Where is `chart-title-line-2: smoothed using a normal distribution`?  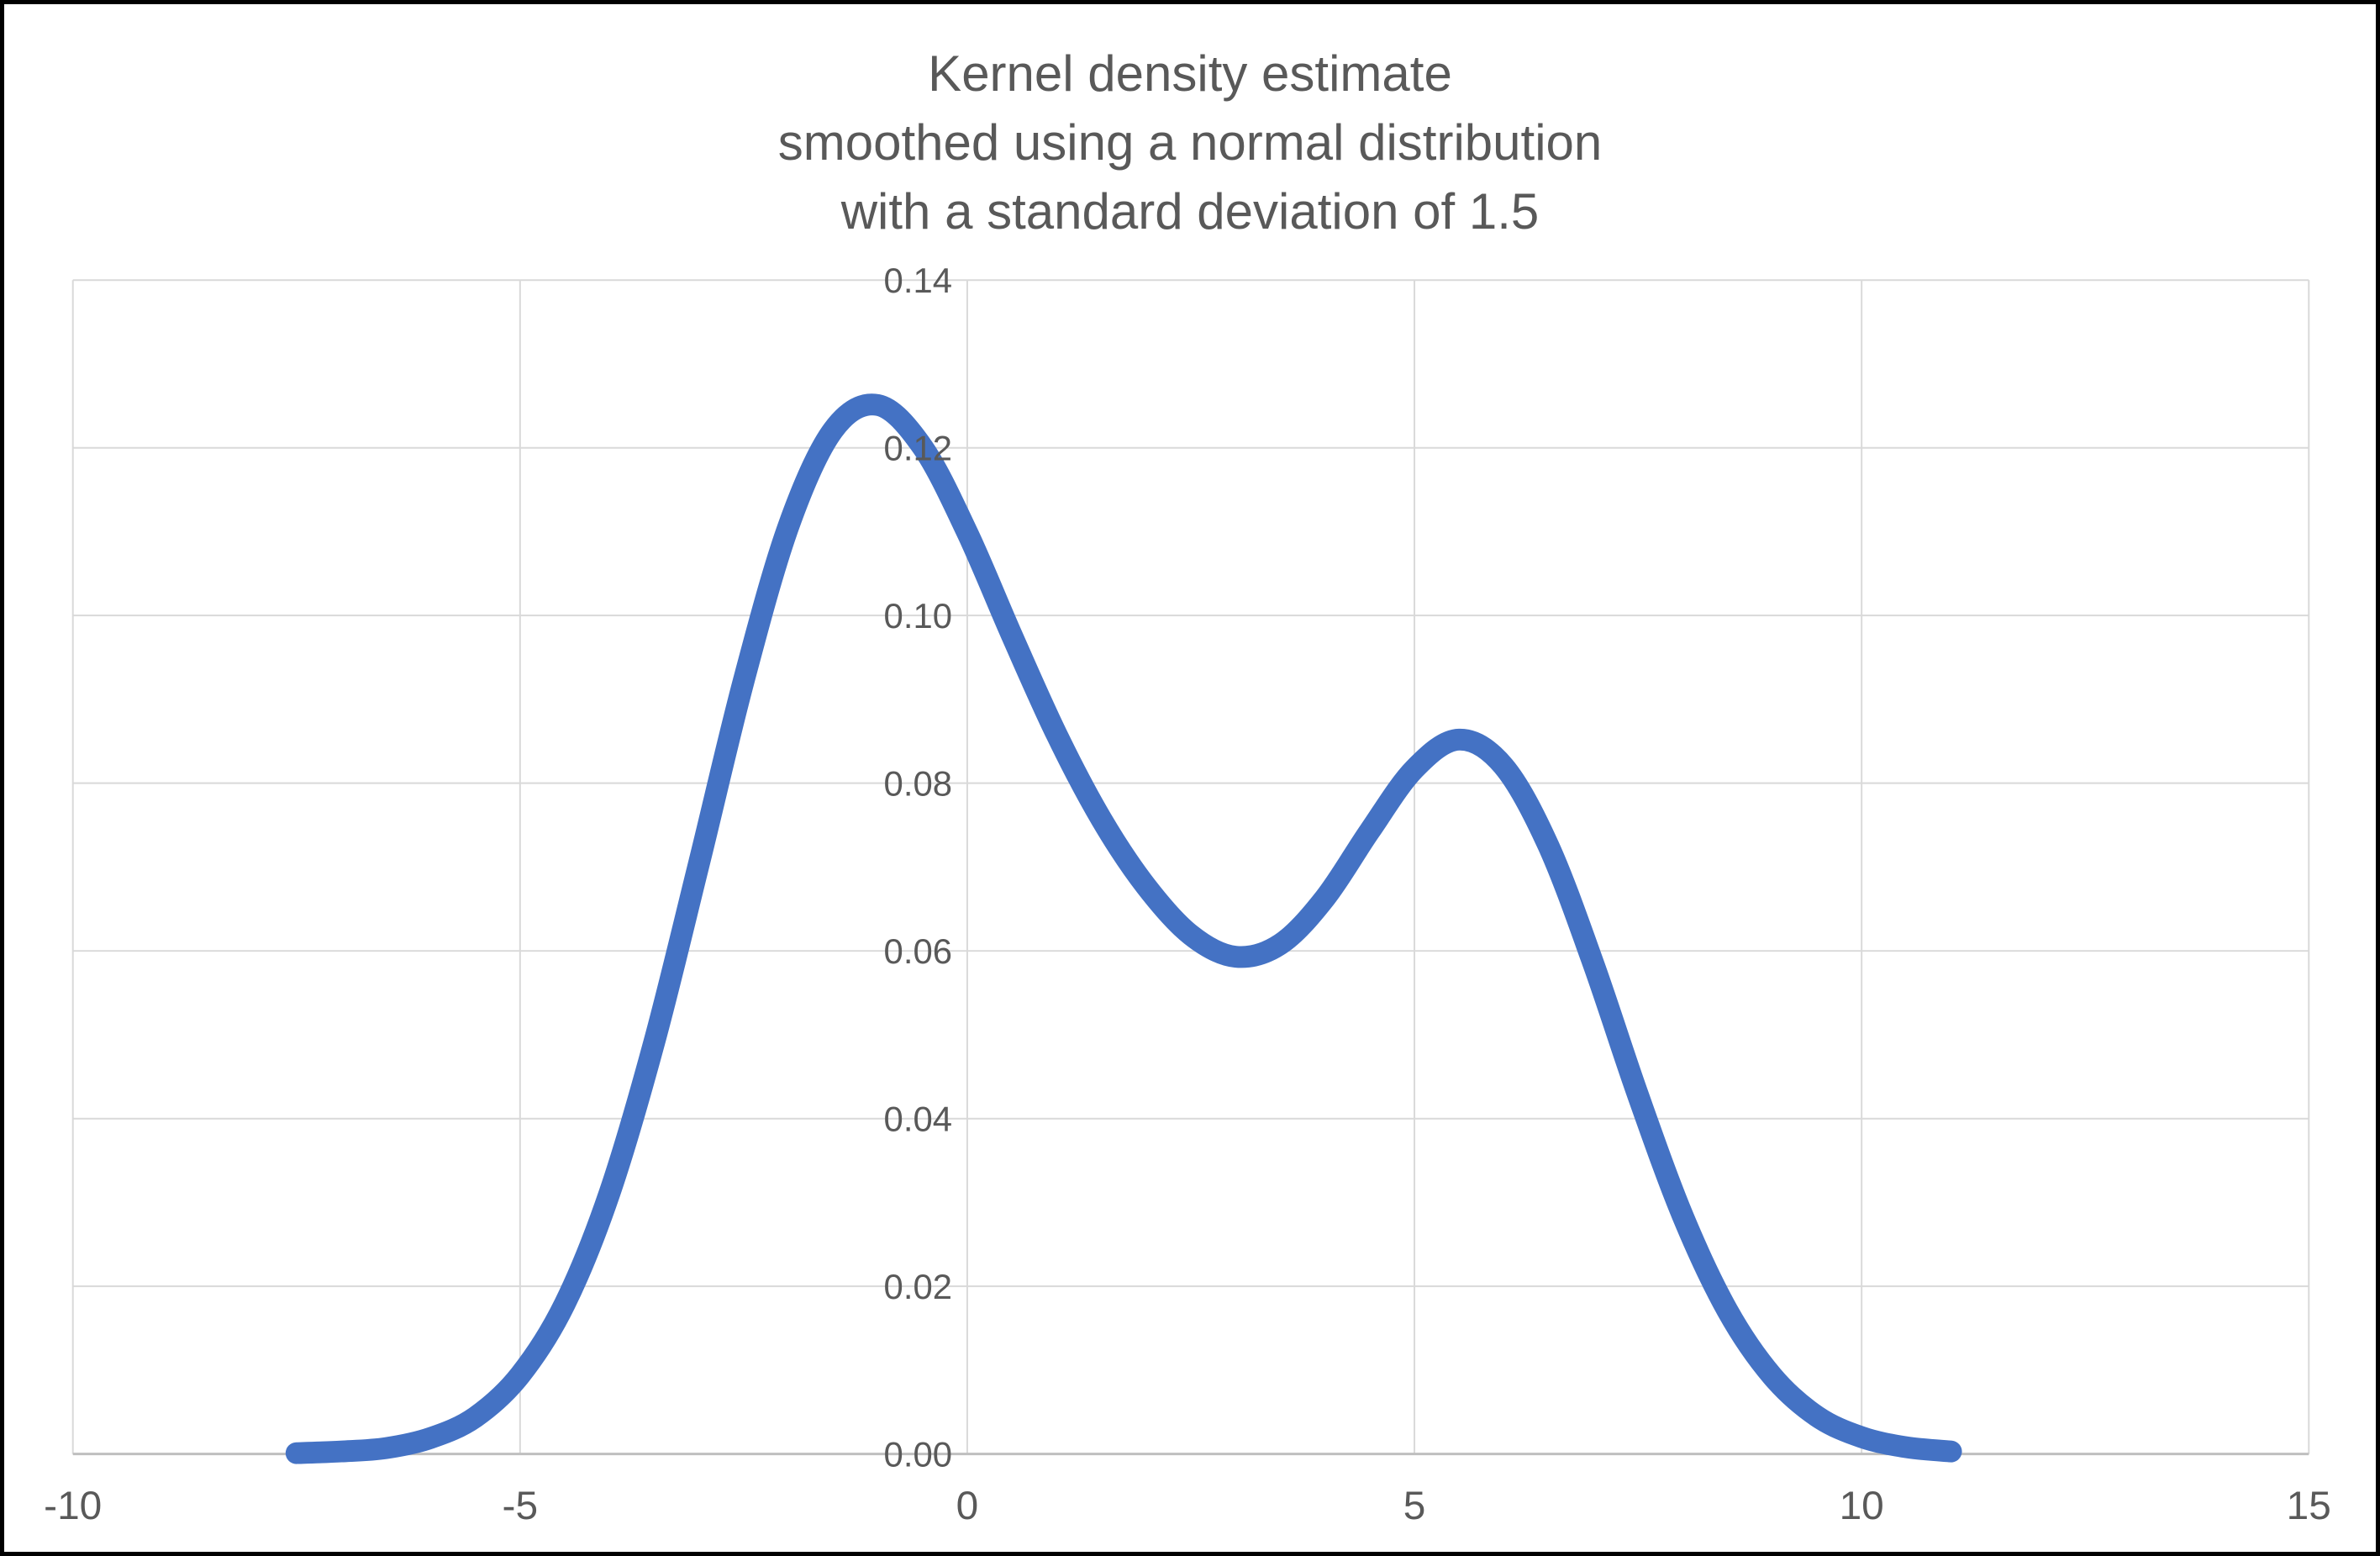 chart-title-line-2: smoothed using a normal distribution is located at coordinates (1190, 142).